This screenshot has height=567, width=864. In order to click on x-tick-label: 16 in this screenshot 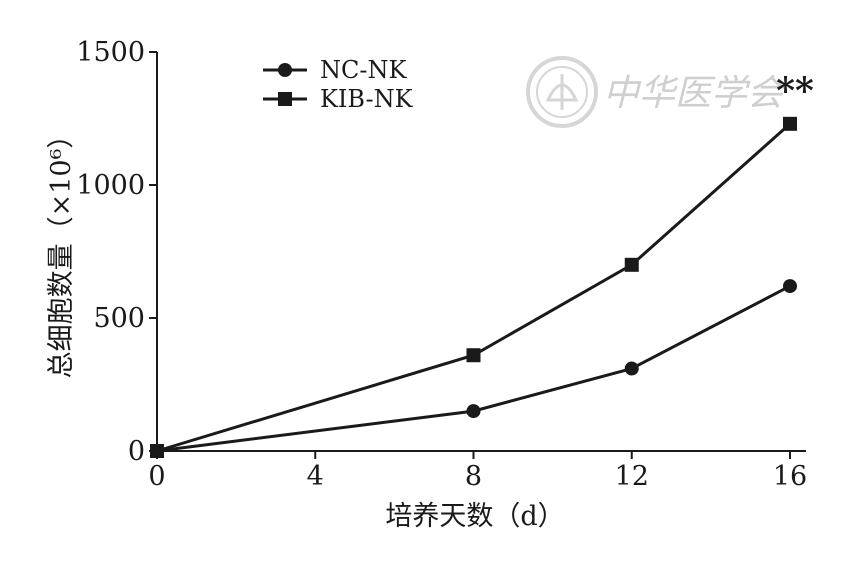, I will do `click(790, 476)`.